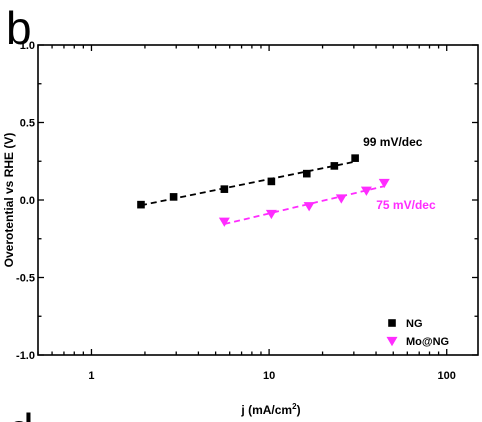 The image size is (482, 422). What do you see at coordinates (27, 46) in the screenshot?
I see `y-tick-label: 1.0` at bounding box center [27, 46].